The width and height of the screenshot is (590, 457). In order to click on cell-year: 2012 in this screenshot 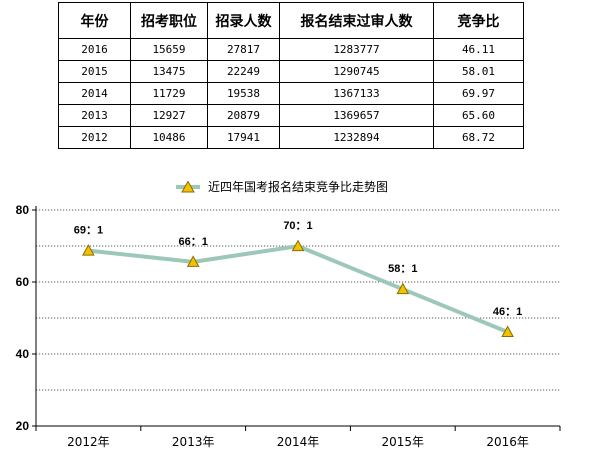, I will do `click(94, 137)`.